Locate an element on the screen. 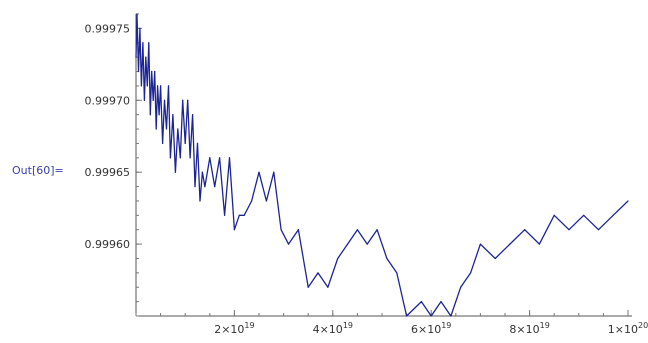 The height and width of the screenshot is (343, 648). y-tick-label: 0.99970 is located at coordinates (108, 100).